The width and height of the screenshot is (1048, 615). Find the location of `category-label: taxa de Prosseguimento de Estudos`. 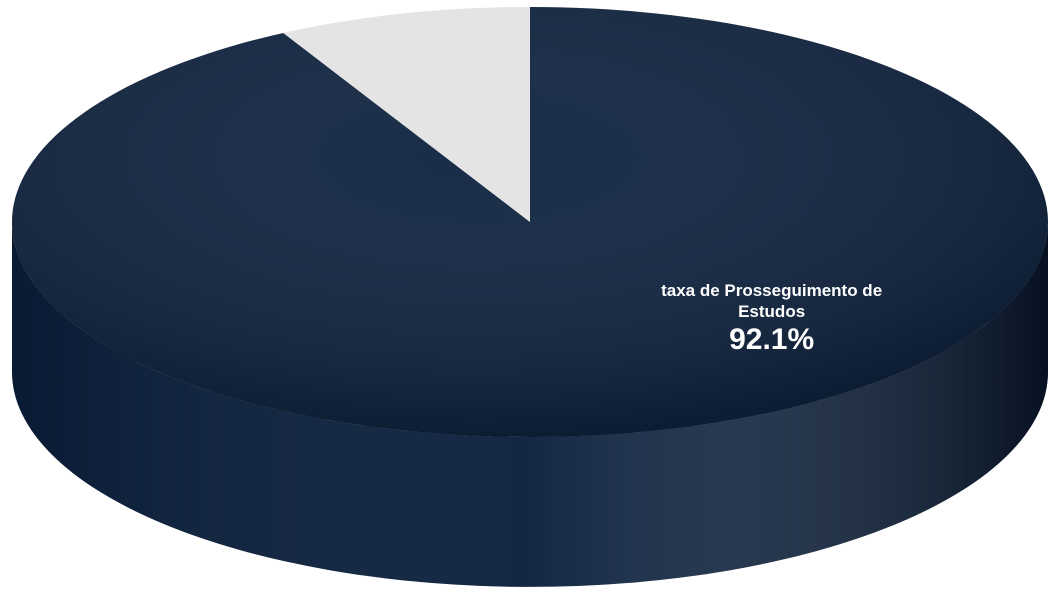

category-label: taxa de Prosseguimento de Estudos is located at coordinates (772, 301).